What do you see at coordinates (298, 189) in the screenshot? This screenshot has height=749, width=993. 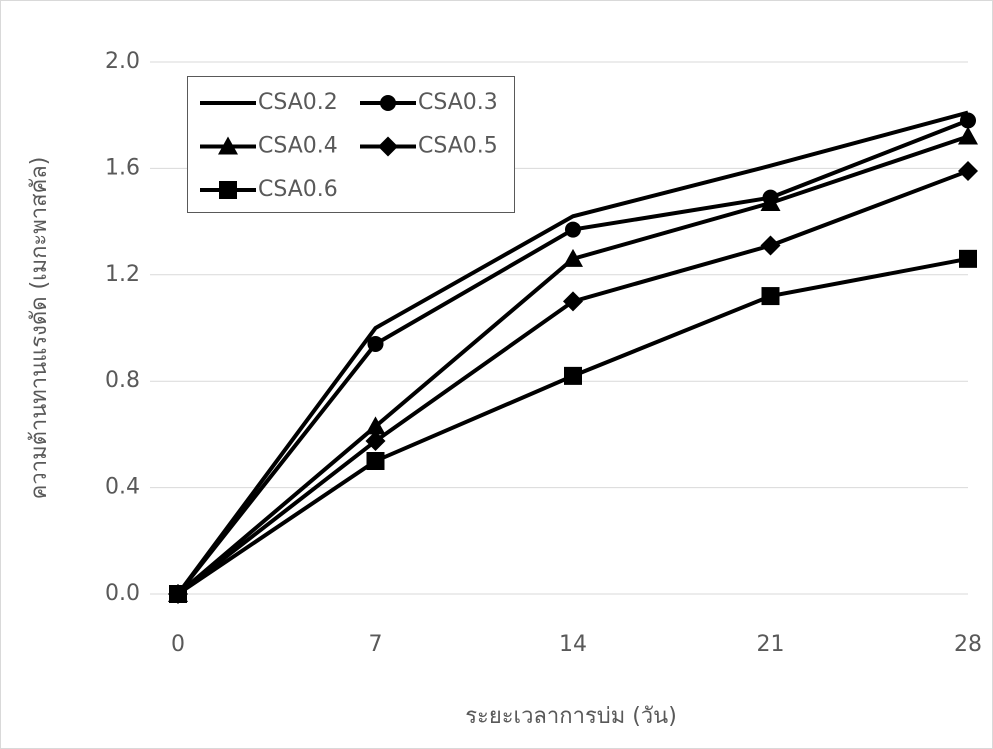 I see `legend-label: CSA0.6` at bounding box center [298, 189].